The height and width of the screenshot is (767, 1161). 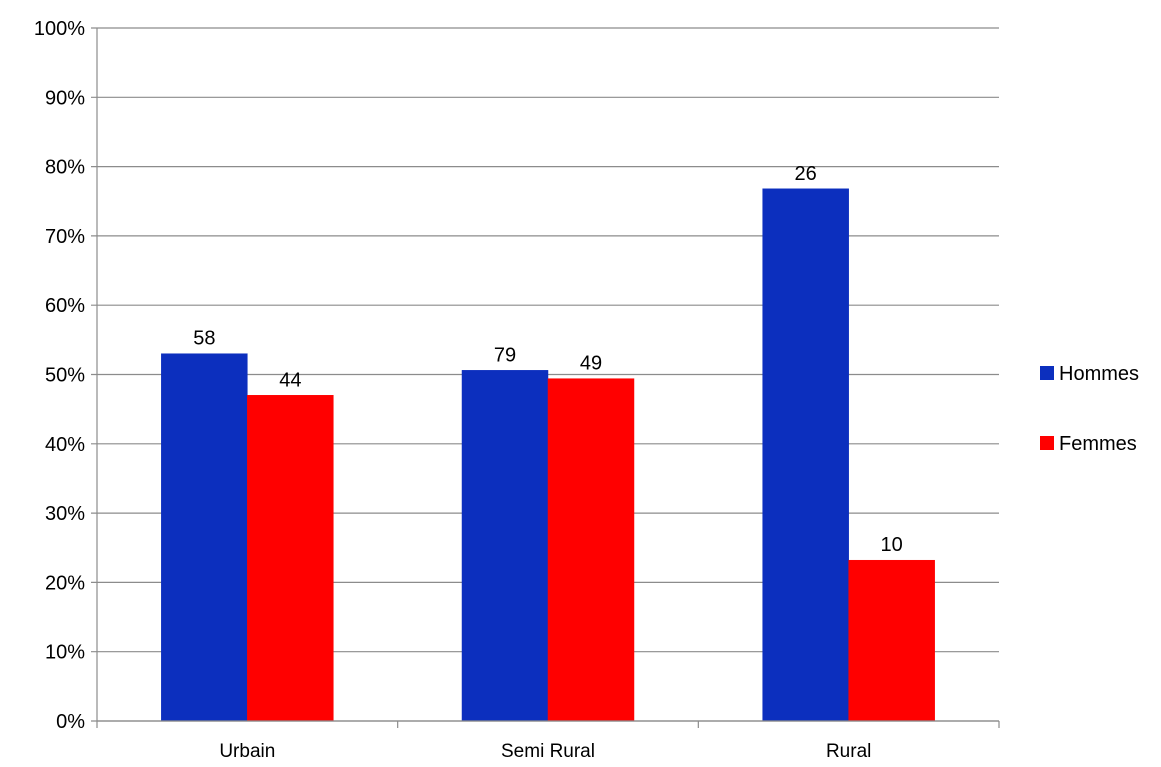 I want to click on bar-femmes-semi-rural, so click(x=591, y=550).